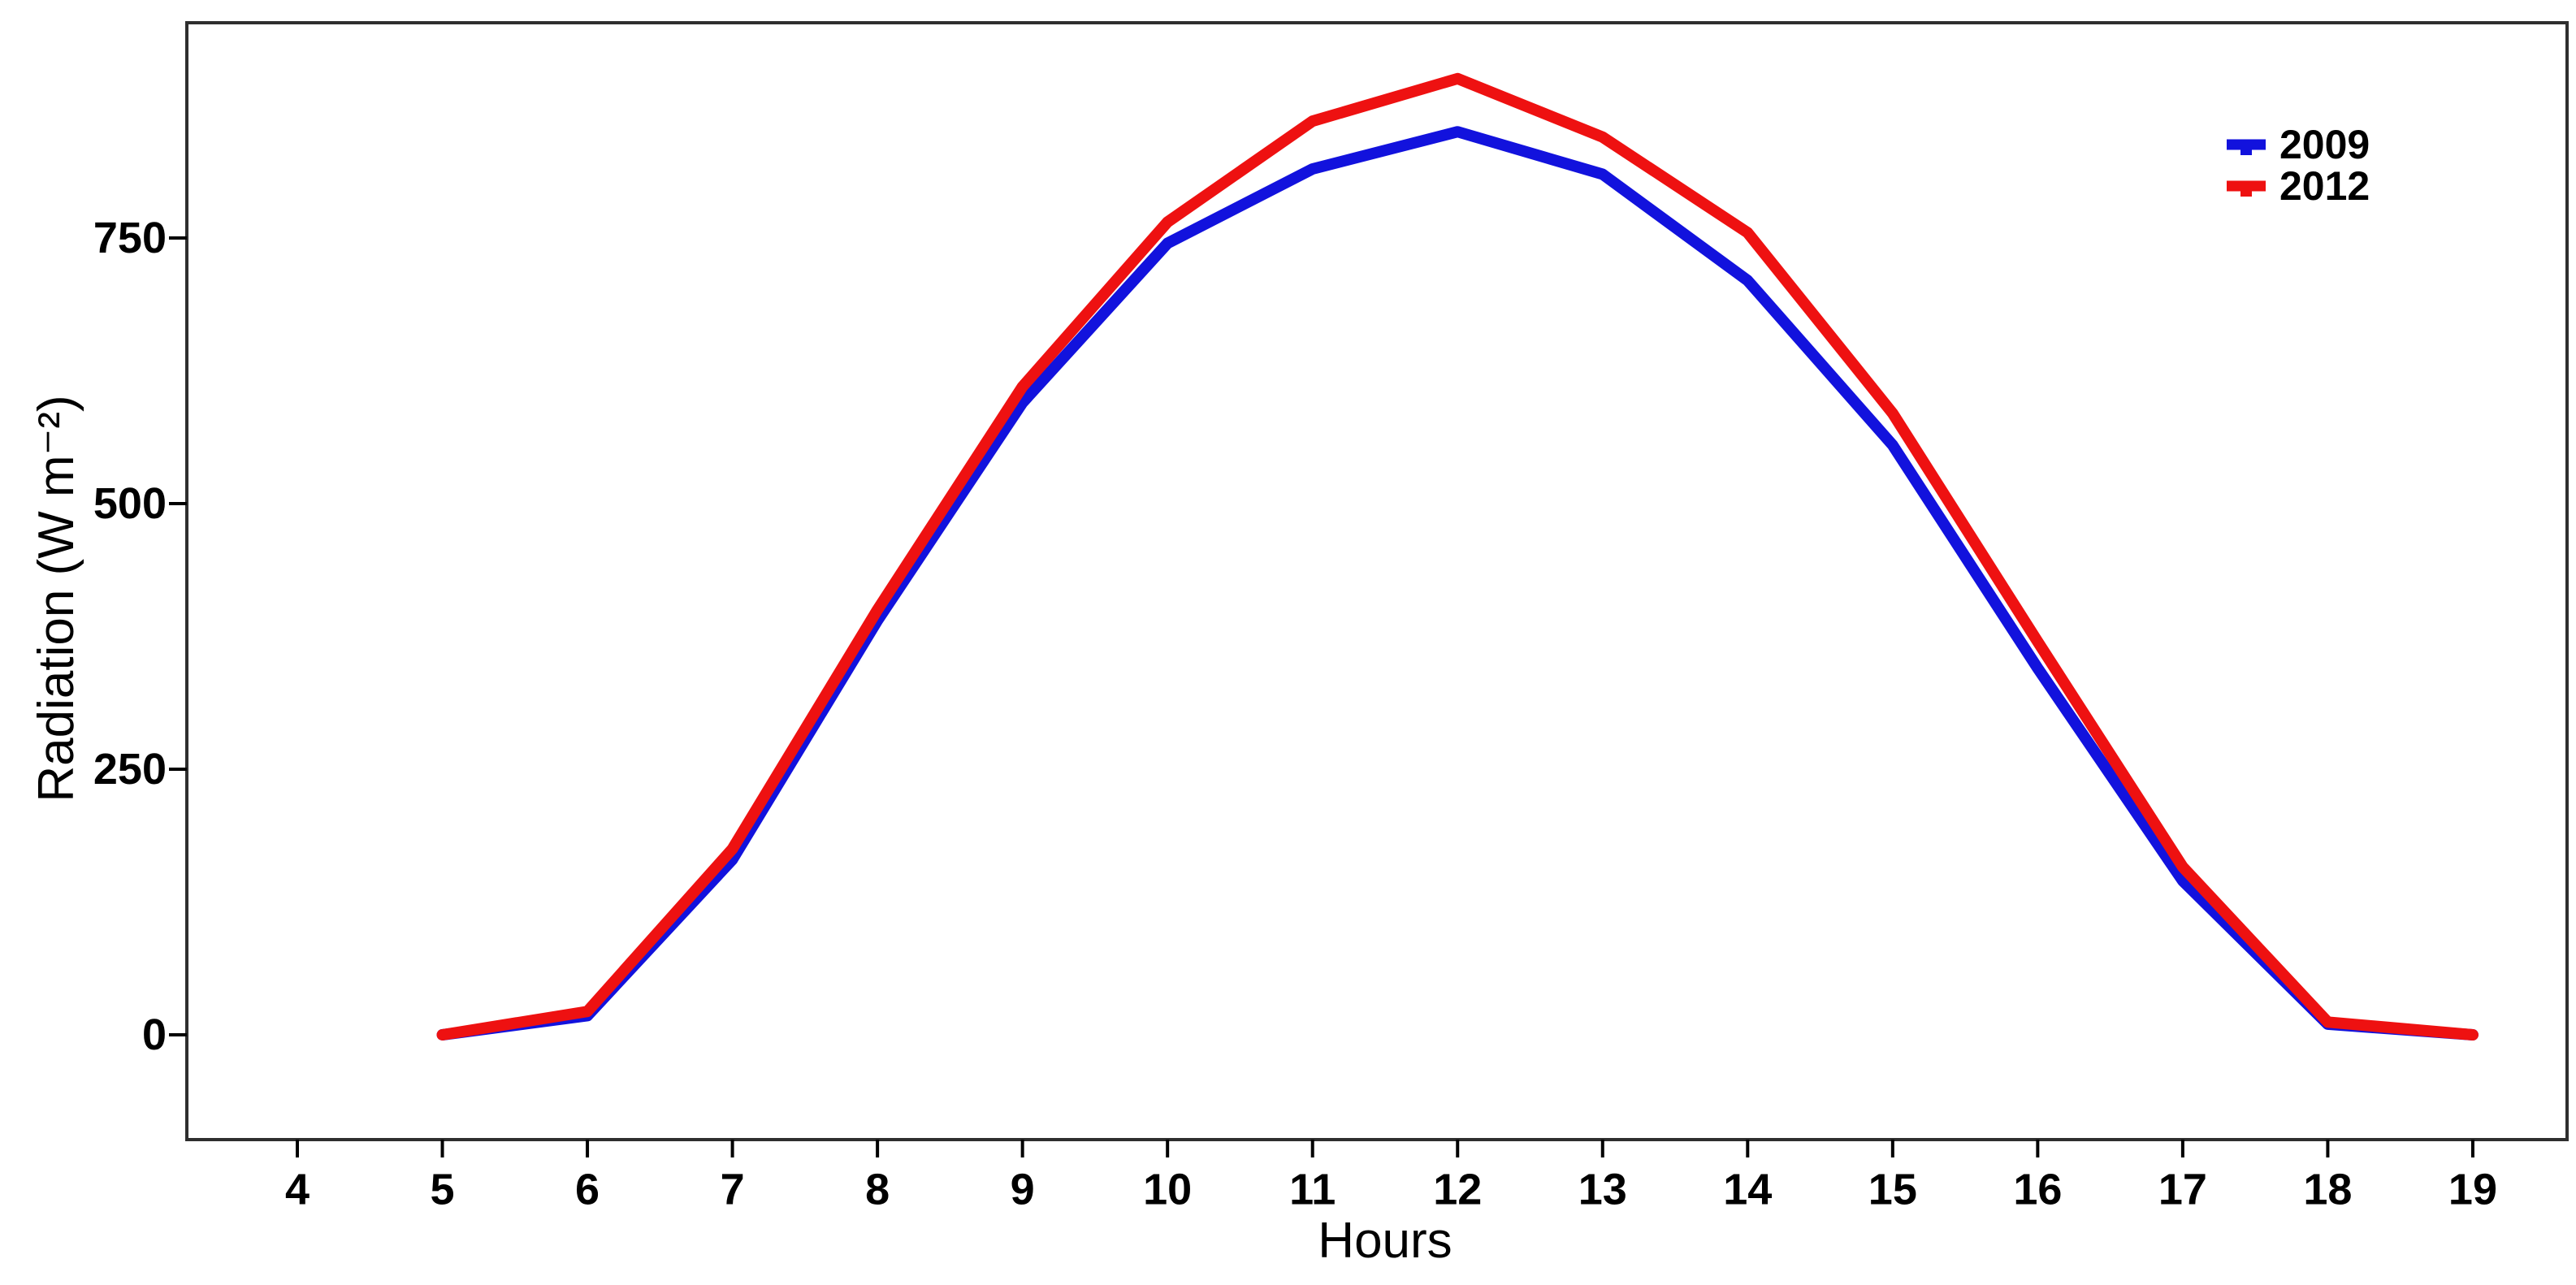 This screenshot has width=2576, height=1285. Describe the element at coordinates (297, 1190) in the screenshot. I see `x-tick-label-4: 4` at that location.